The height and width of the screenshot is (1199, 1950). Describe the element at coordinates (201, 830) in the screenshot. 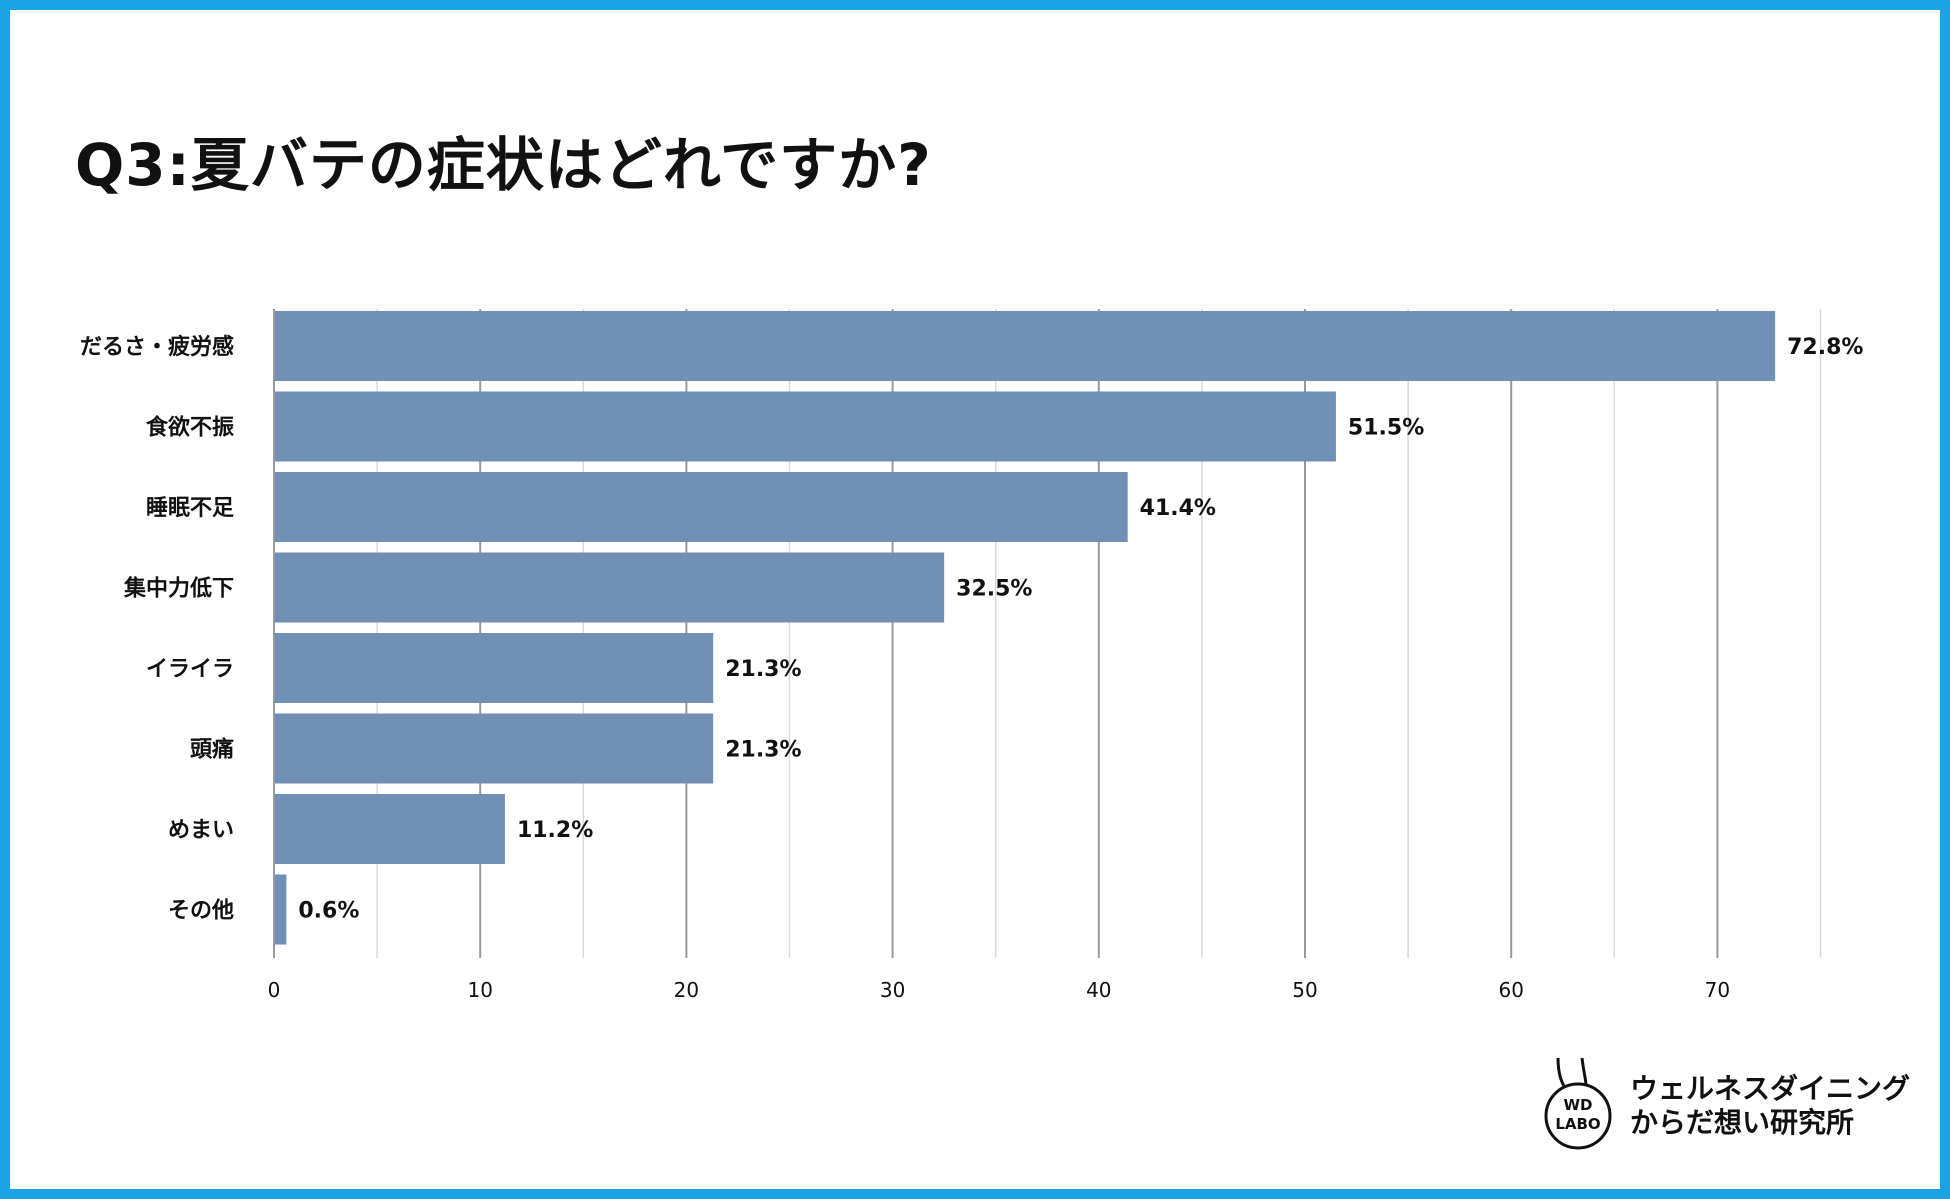

I see `category-label: めまい` at that location.